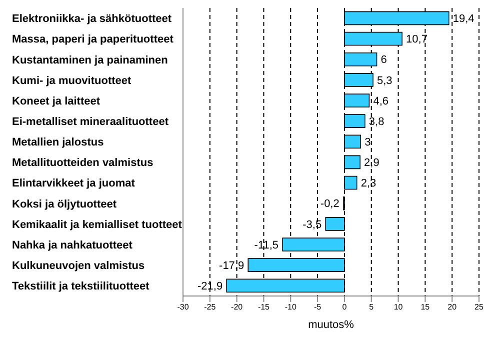 This screenshot has width=493, height=338. What do you see at coordinates (210, 286) in the screenshot?
I see `data-label: -21,9` at bounding box center [210, 286].